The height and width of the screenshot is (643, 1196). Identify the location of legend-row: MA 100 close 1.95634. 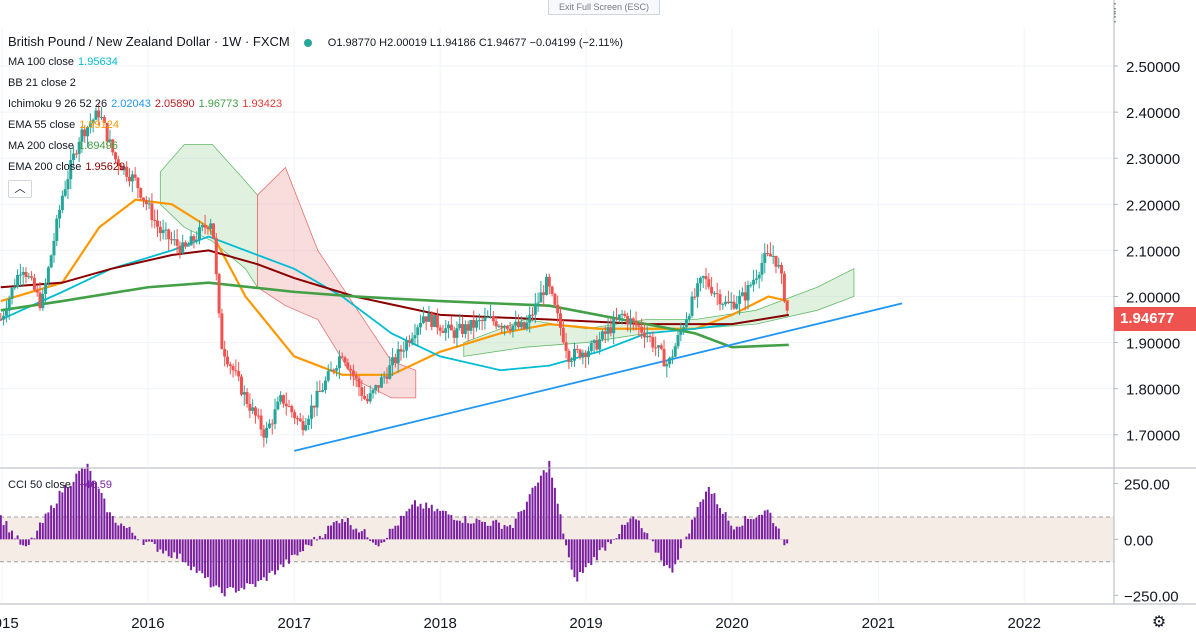
(63, 62).